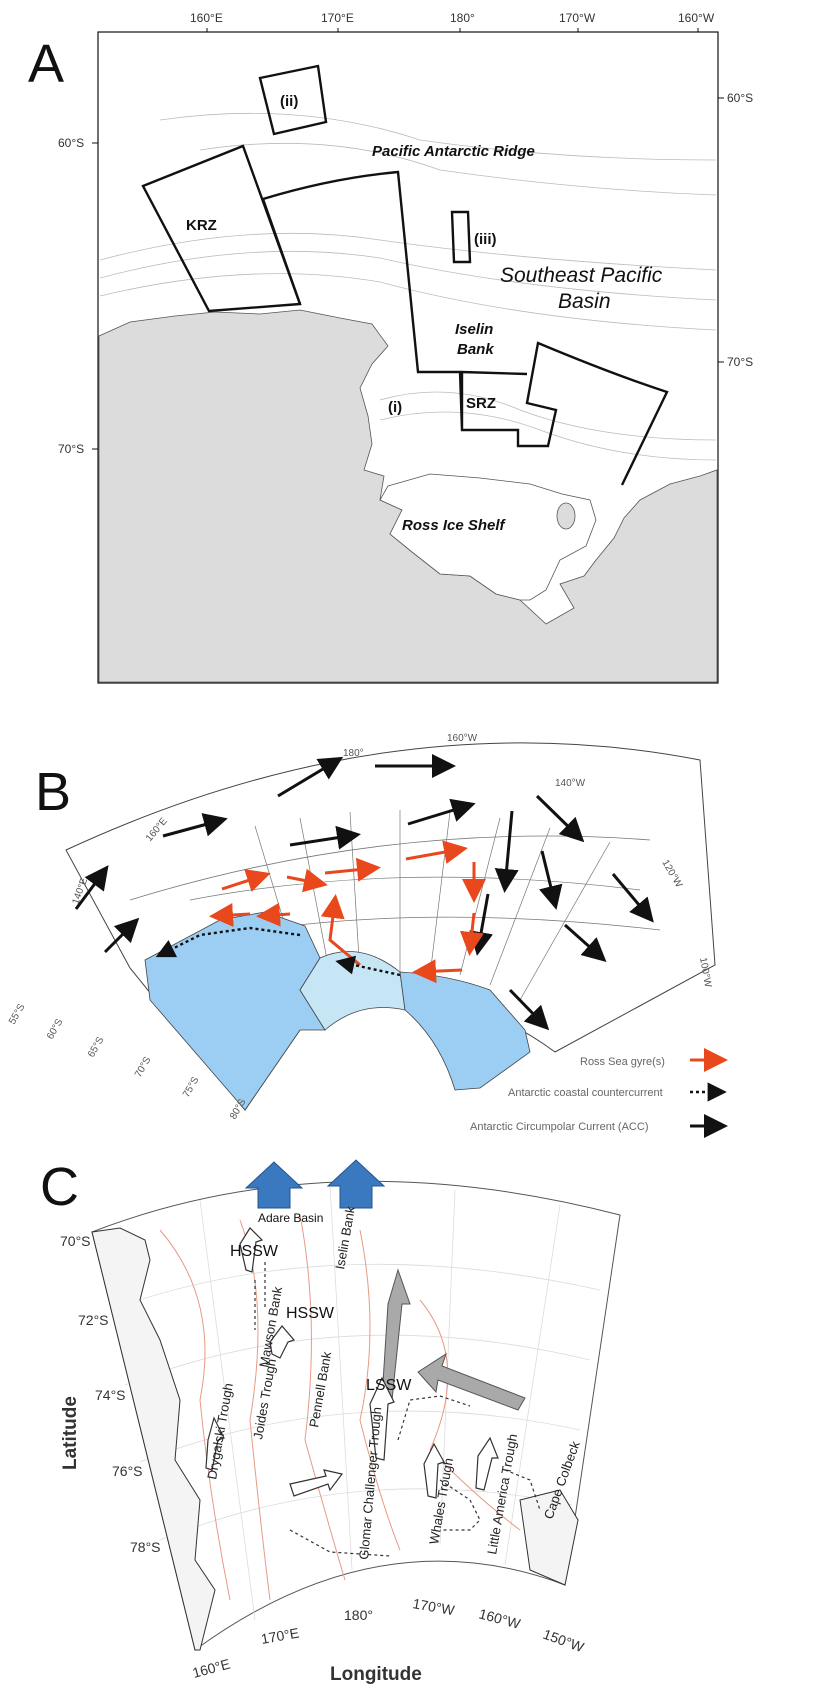 The height and width of the screenshot is (1688, 815). Describe the element at coordinates (352, 1363) in the screenshot. I see `c-hollow-arrows` at that location.